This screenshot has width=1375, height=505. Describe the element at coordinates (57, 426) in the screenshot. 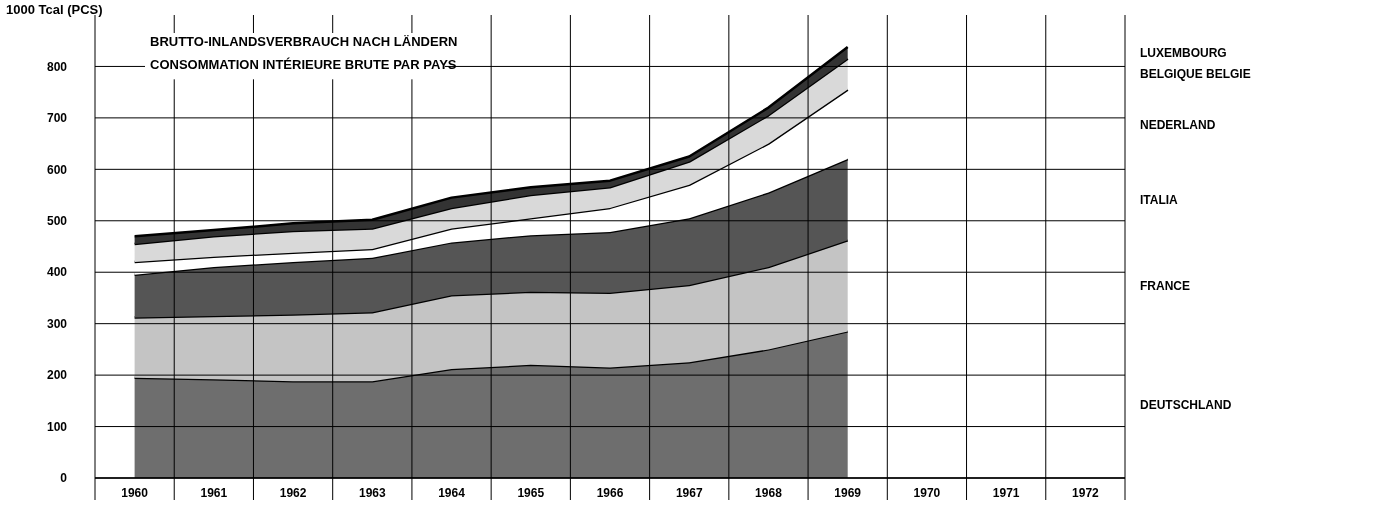

I see `y-tick-label: 100` at that location.